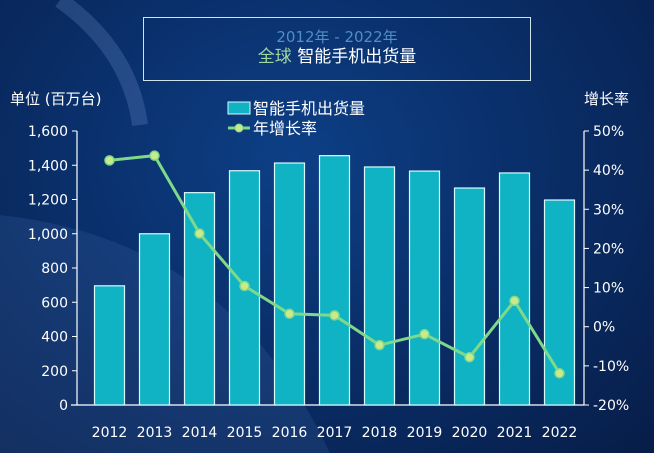 The image size is (654, 453). Describe the element at coordinates (274, 57) in the screenshot. I see `chart-title-highlight: 全球` at that location.